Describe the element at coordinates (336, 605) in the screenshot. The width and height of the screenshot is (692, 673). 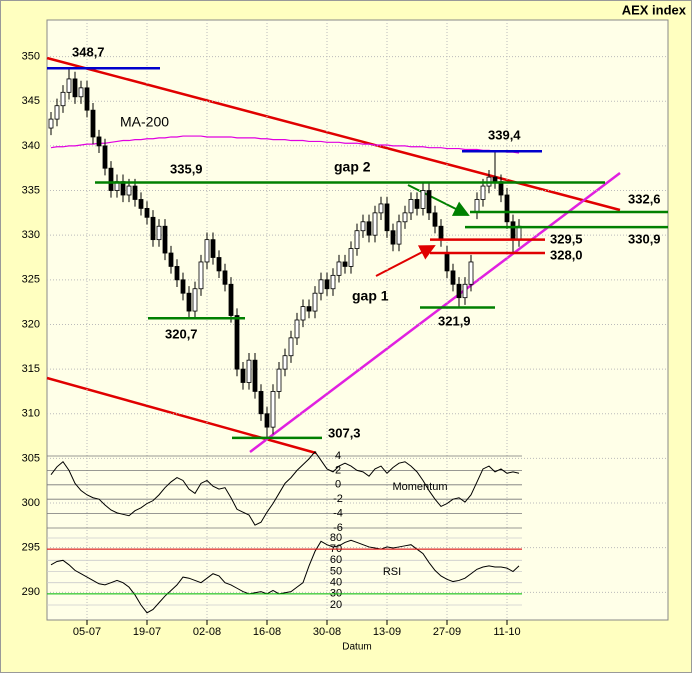
I see `sub-tick-label: 20` at that location.